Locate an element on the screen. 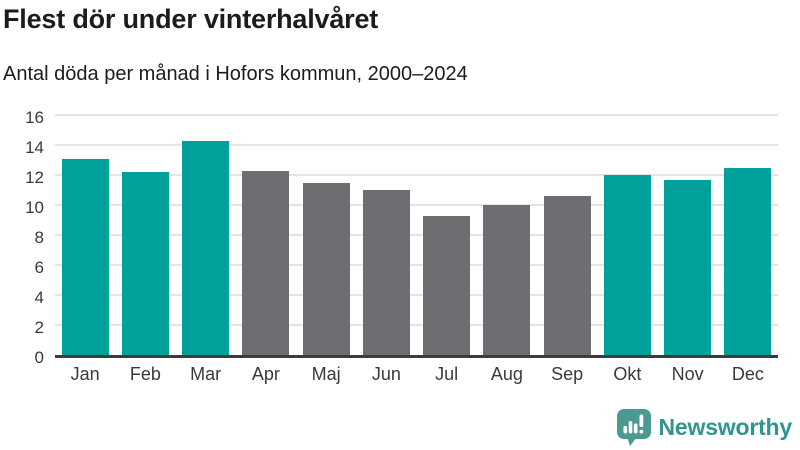 The width and height of the screenshot is (800, 450). bar-jan is located at coordinates (85, 256).